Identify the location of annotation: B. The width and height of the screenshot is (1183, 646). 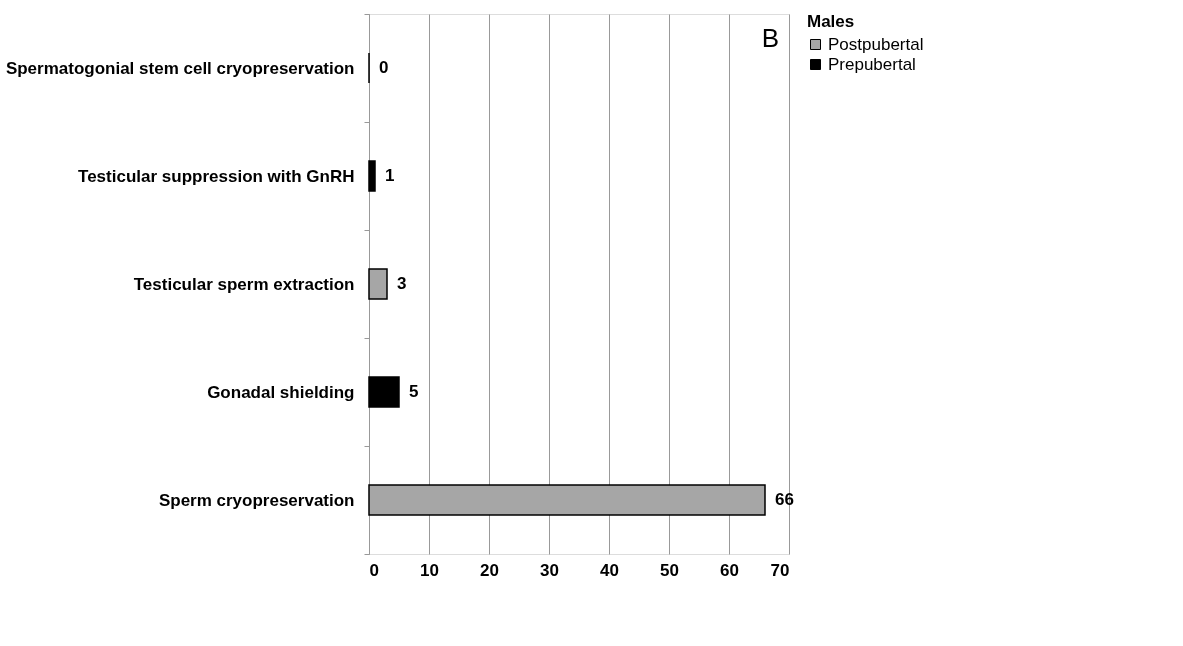
(770, 38).